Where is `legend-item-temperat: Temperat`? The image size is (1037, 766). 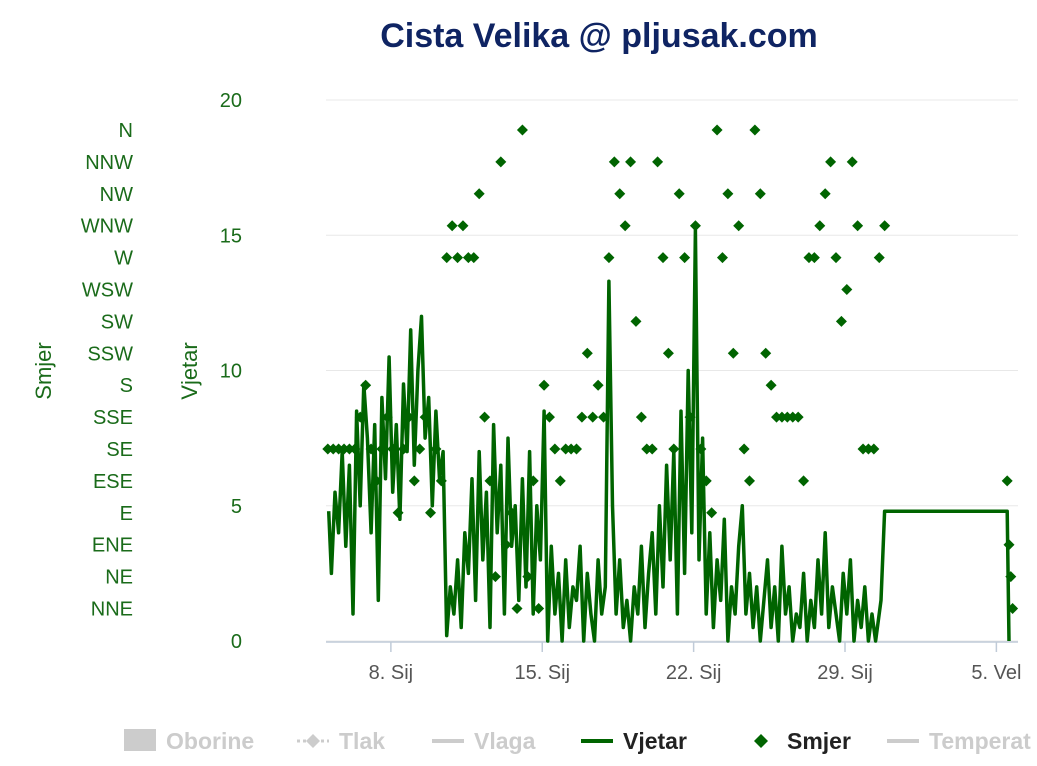
legend-item-temperat: Temperat is located at coordinates (959, 741).